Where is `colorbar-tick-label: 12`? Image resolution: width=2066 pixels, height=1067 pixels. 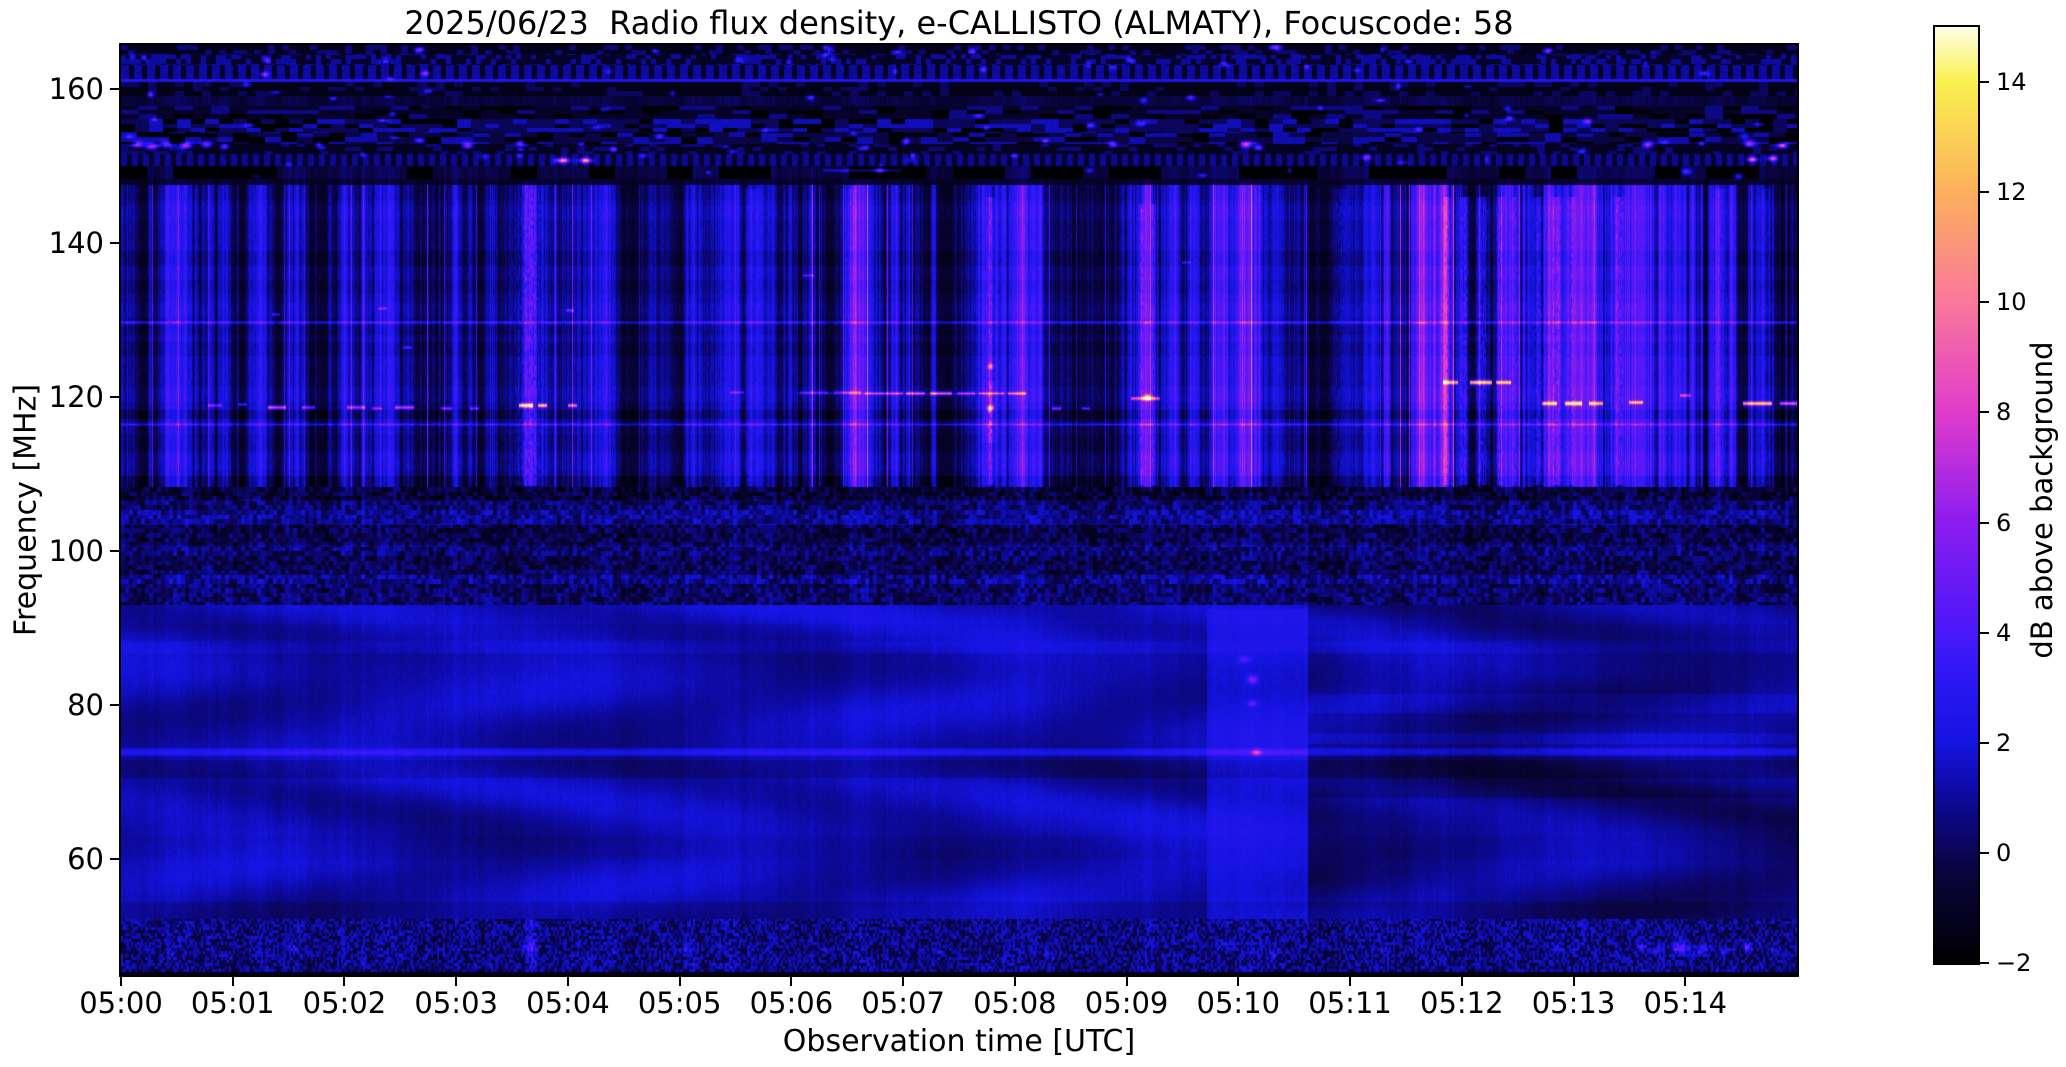 colorbar-tick-label: 12 is located at coordinates (2011, 192).